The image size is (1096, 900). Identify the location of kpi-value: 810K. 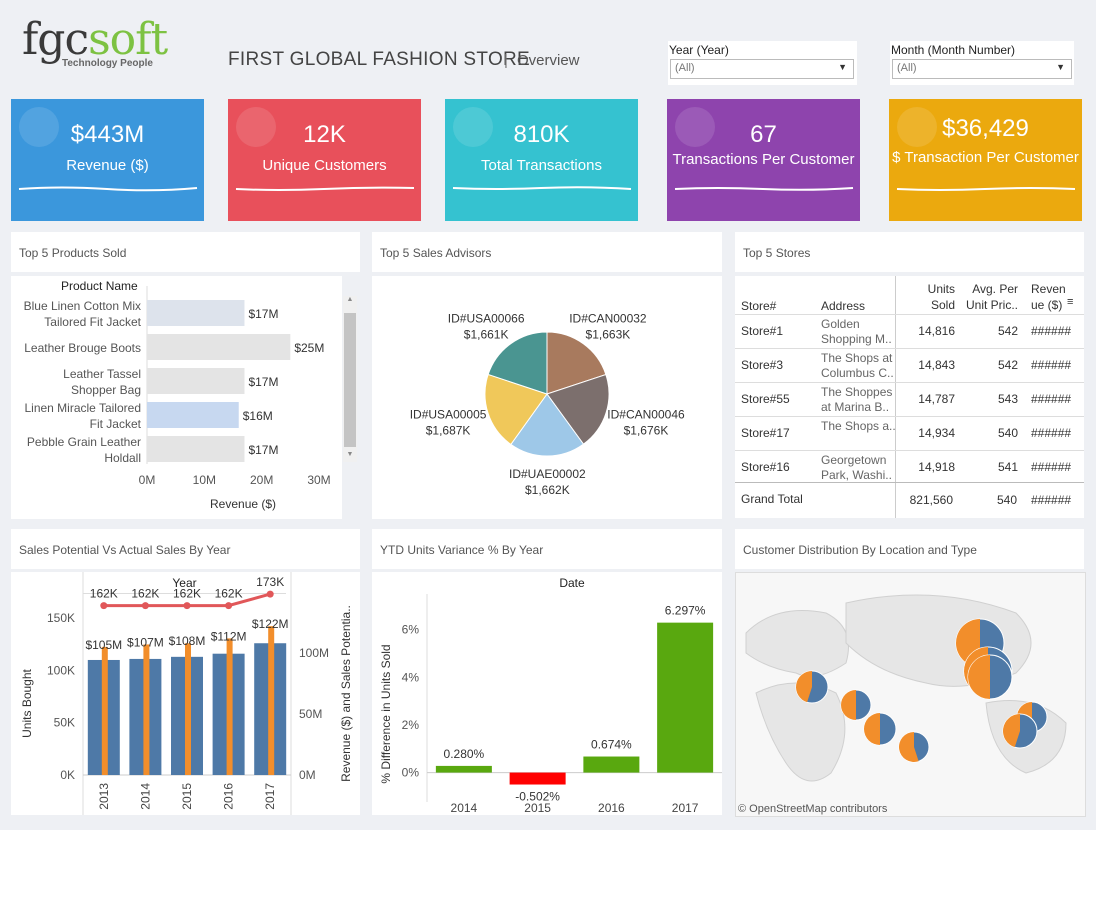
(541, 134).